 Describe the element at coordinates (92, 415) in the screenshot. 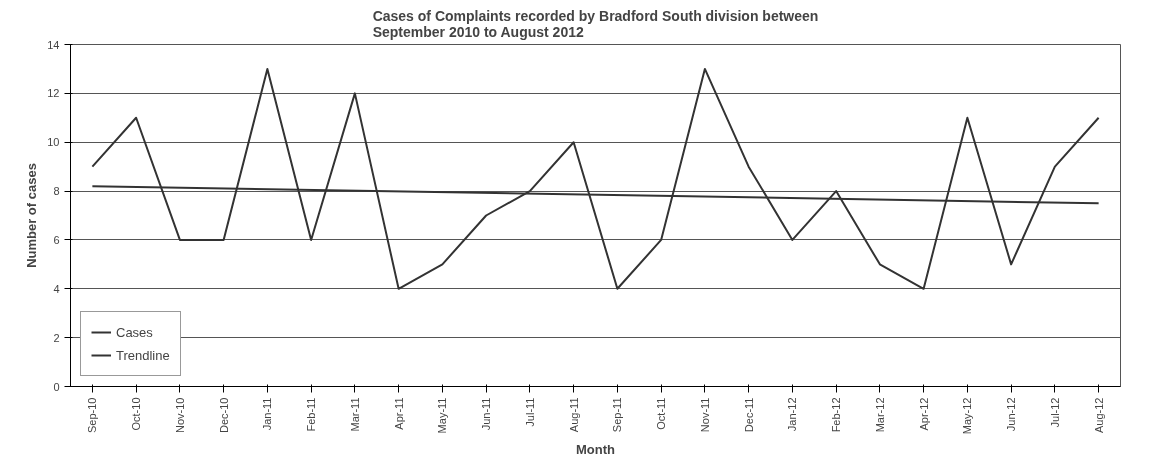

I see `x-tick-label: Sep-10` at that location.